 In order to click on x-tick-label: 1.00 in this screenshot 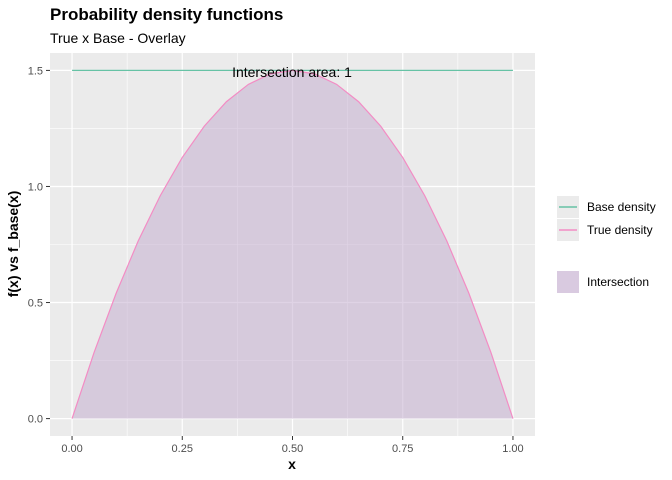, I will do `click(512, 449)`.